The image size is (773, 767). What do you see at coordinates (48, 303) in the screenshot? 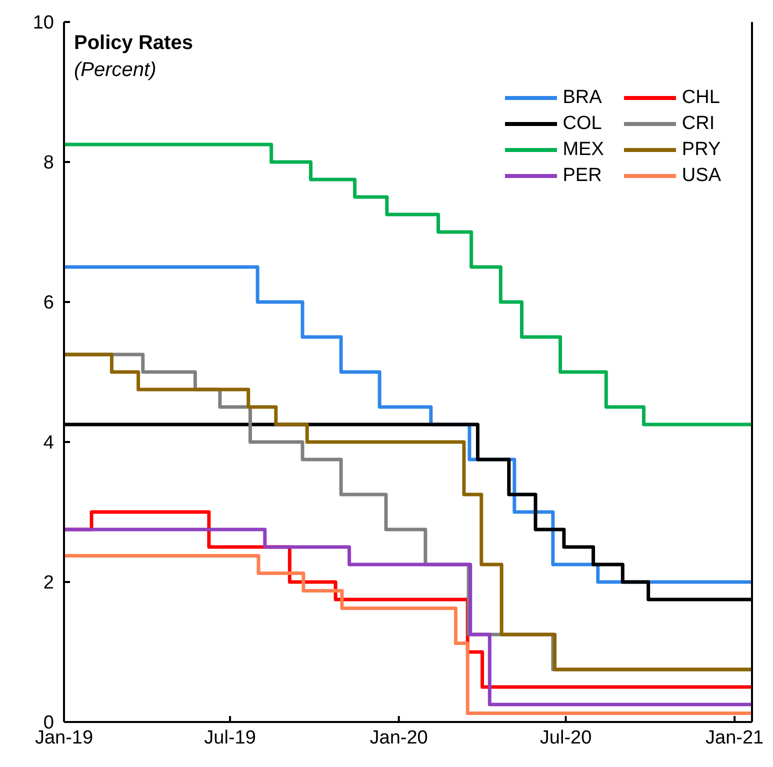
I see `y-tick-label: 6` at bounding box center [48, 303].